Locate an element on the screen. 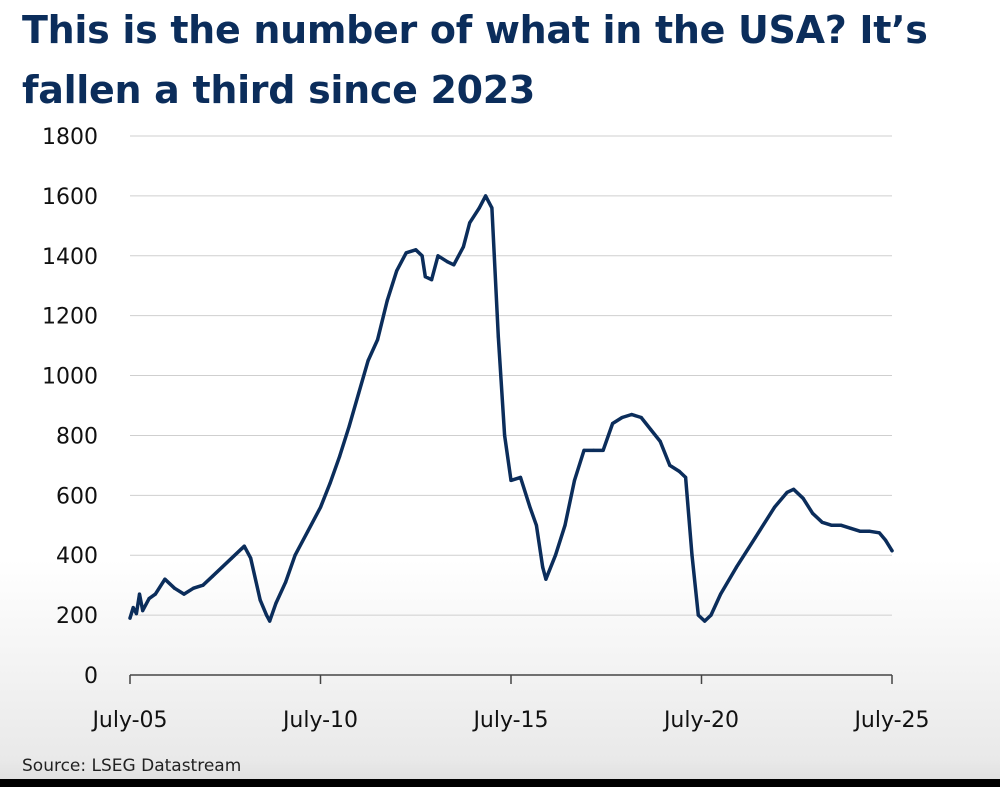  y-tick-label: 1400 is located at coordinates (70, 257).